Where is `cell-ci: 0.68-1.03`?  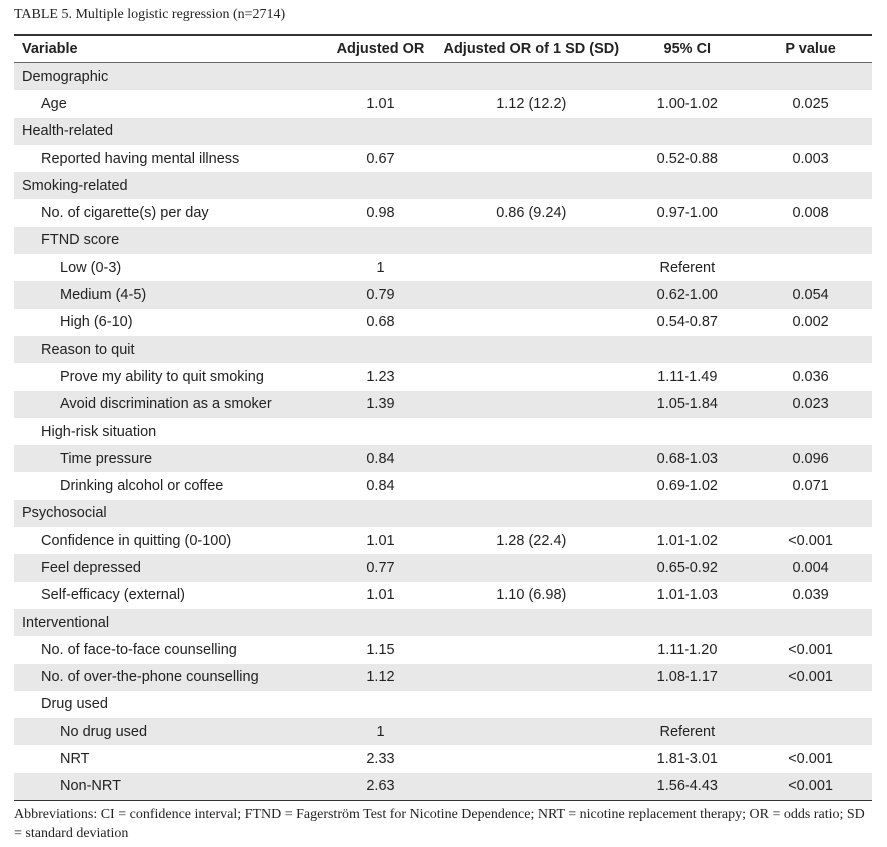
cell-ci: 0.68-1.03 is located at coordinates (687, 459).